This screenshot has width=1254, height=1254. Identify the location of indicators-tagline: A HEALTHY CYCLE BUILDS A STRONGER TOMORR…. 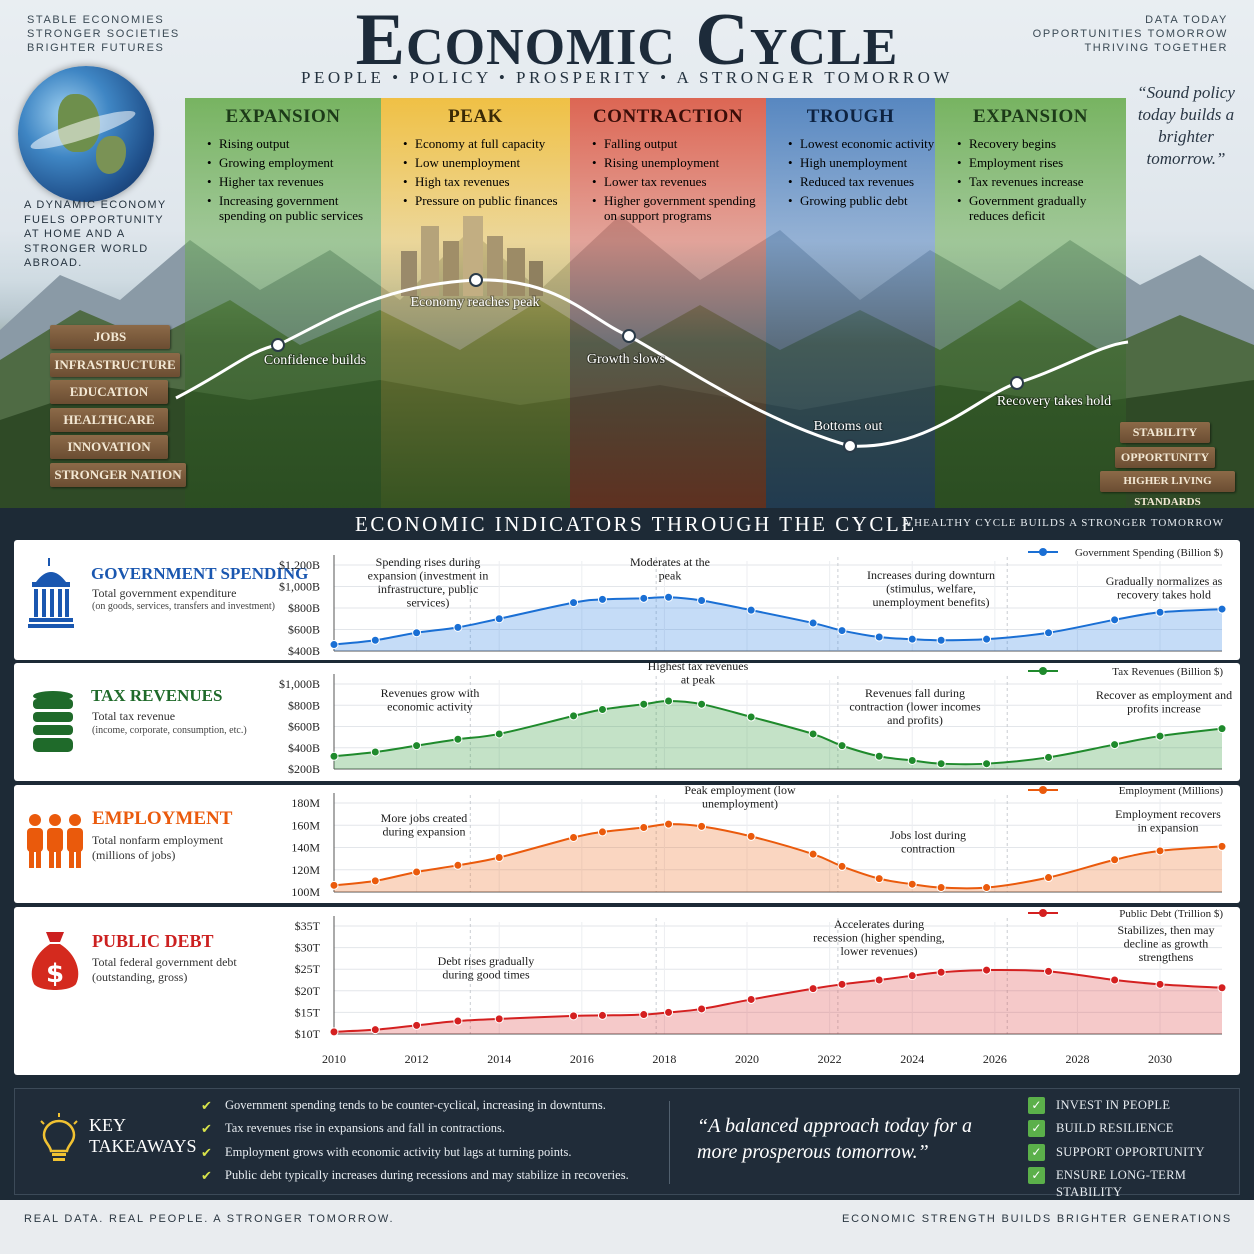
(1063, 523).